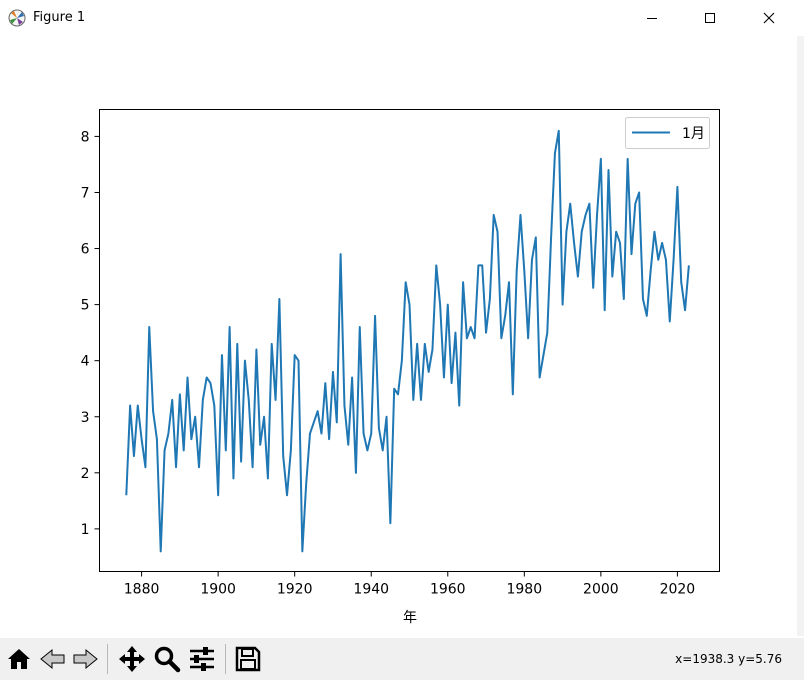 The height and width of the screenshot is (680, 804). What do you see at coordinates (800, 336) in the screenshot?
I see `window-edge` at bounding box center [800, 336].